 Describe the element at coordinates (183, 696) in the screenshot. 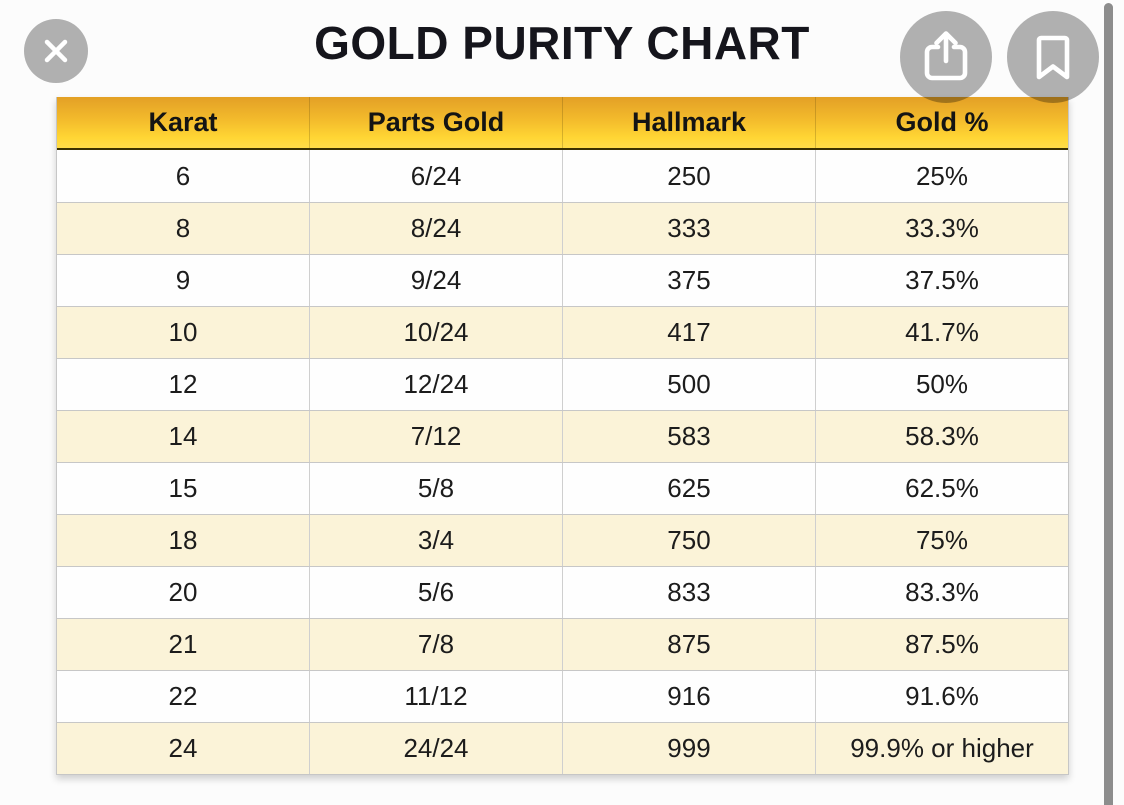

I see `table-cell: 22` at that location.